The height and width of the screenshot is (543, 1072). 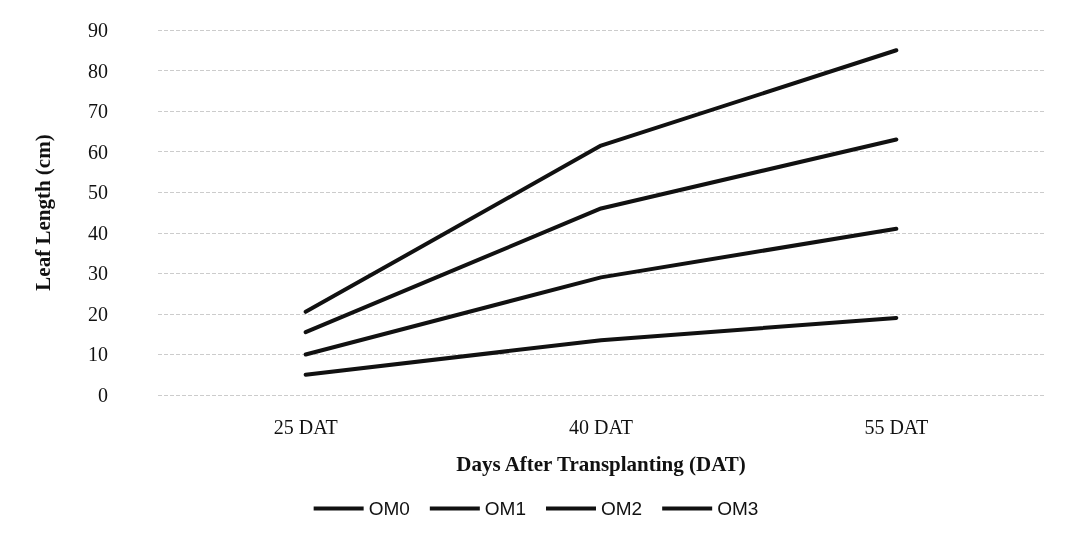 What do you see at coordinates (622, 508) in the screenshot?
I see `legend-label: OM2` at bounding box center [622, 508].